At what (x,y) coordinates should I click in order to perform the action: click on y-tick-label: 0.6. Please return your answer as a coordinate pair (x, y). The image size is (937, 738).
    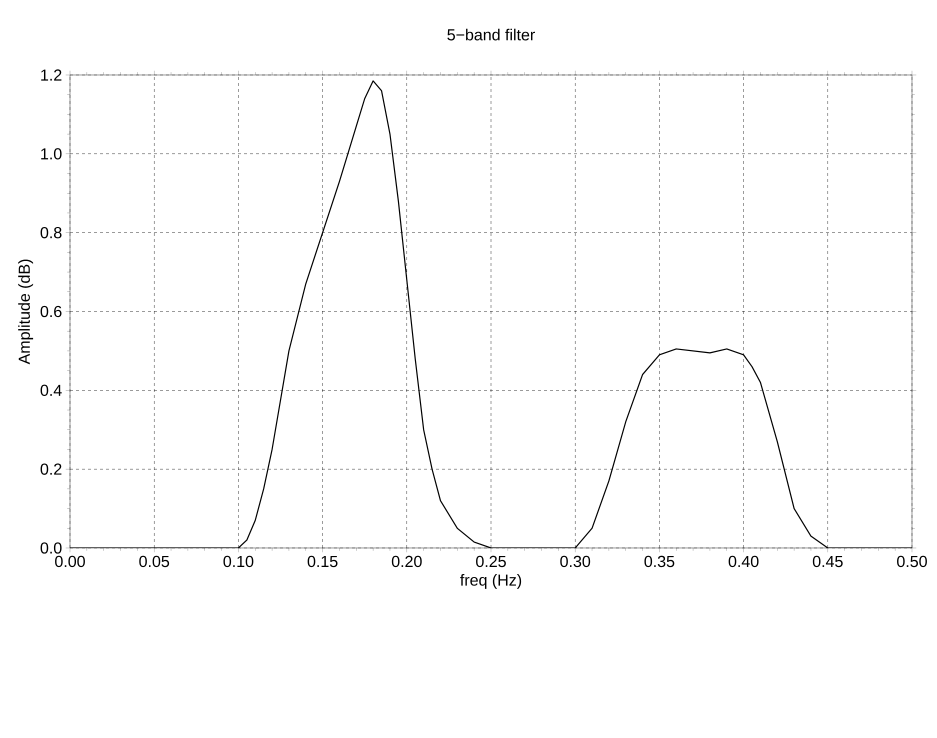
    Looking at the image, I should click on (51, 312).